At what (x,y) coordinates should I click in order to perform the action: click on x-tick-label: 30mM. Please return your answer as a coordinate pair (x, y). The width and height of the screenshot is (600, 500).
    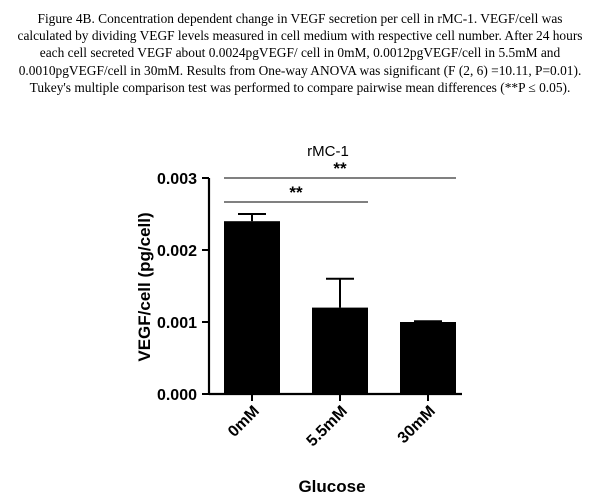
    Looking at the image, I should click on (417, 425).